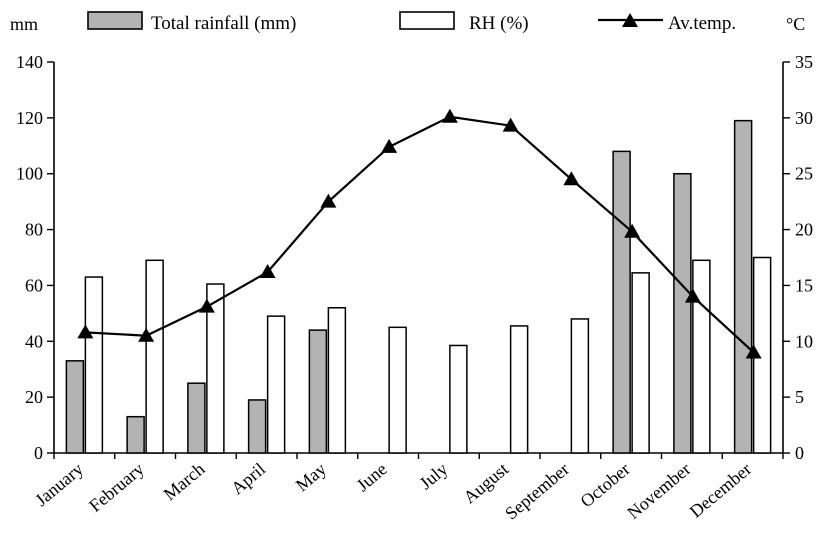 The width and height of the screenshot is (824, 543). Describe the element at coordinates (34, 285) in the screenshot. I see `y-left-tick-label: 60` at that location.